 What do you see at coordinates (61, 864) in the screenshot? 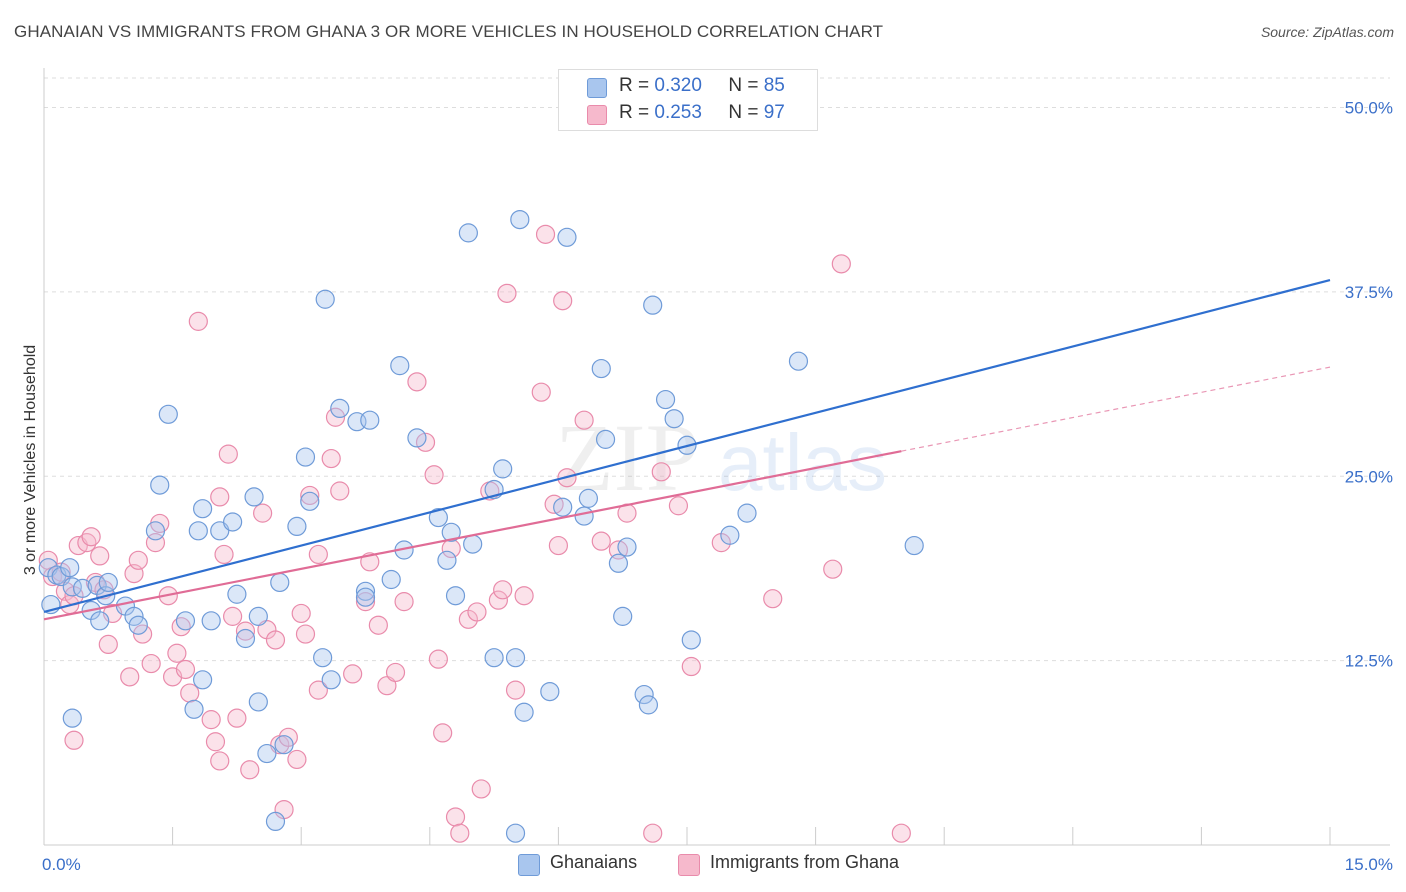
I see `x-tick-label: 0.0%` at bounding box center [61, 864].